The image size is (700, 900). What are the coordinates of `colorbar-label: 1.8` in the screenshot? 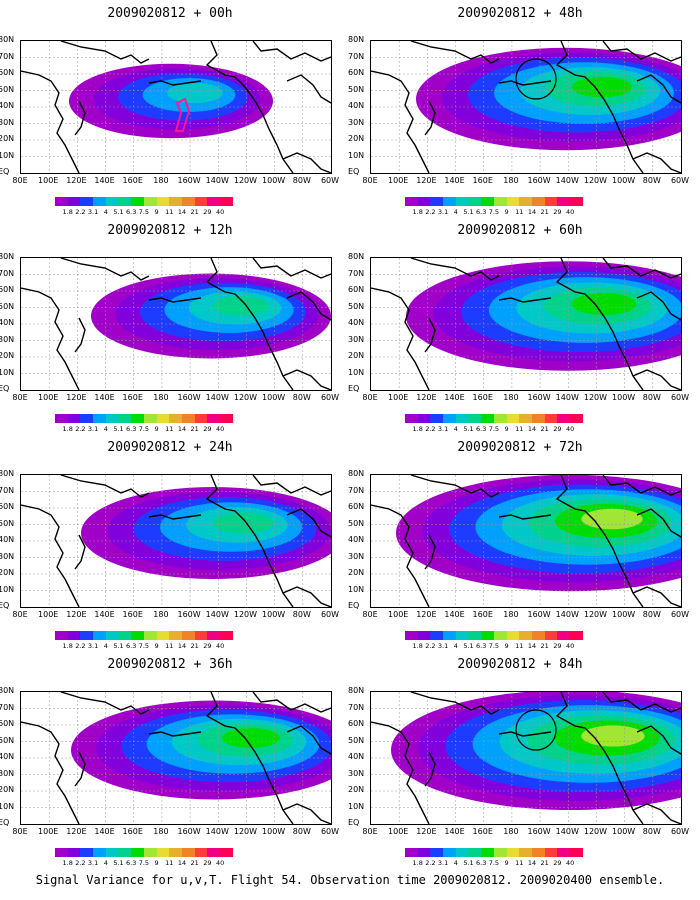 It's located at (67, 863).